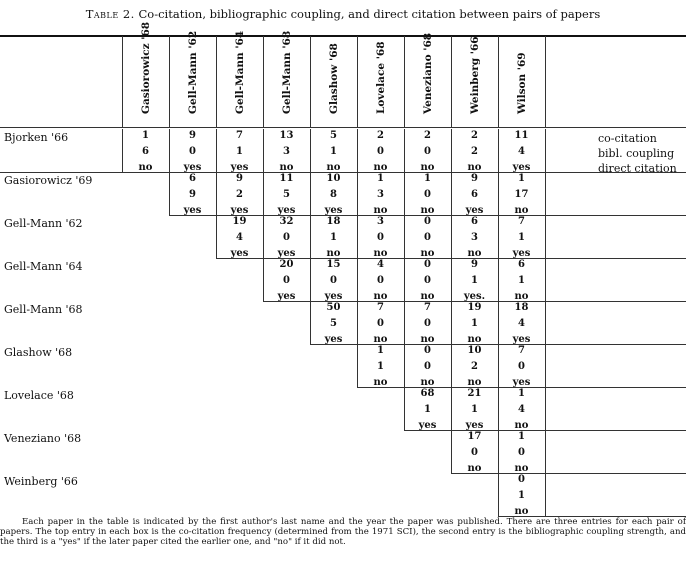  What do you see at coordinates (474, 151) in the screenshot?
I see `coupling-value: 2` at bounding box center [474, 151].